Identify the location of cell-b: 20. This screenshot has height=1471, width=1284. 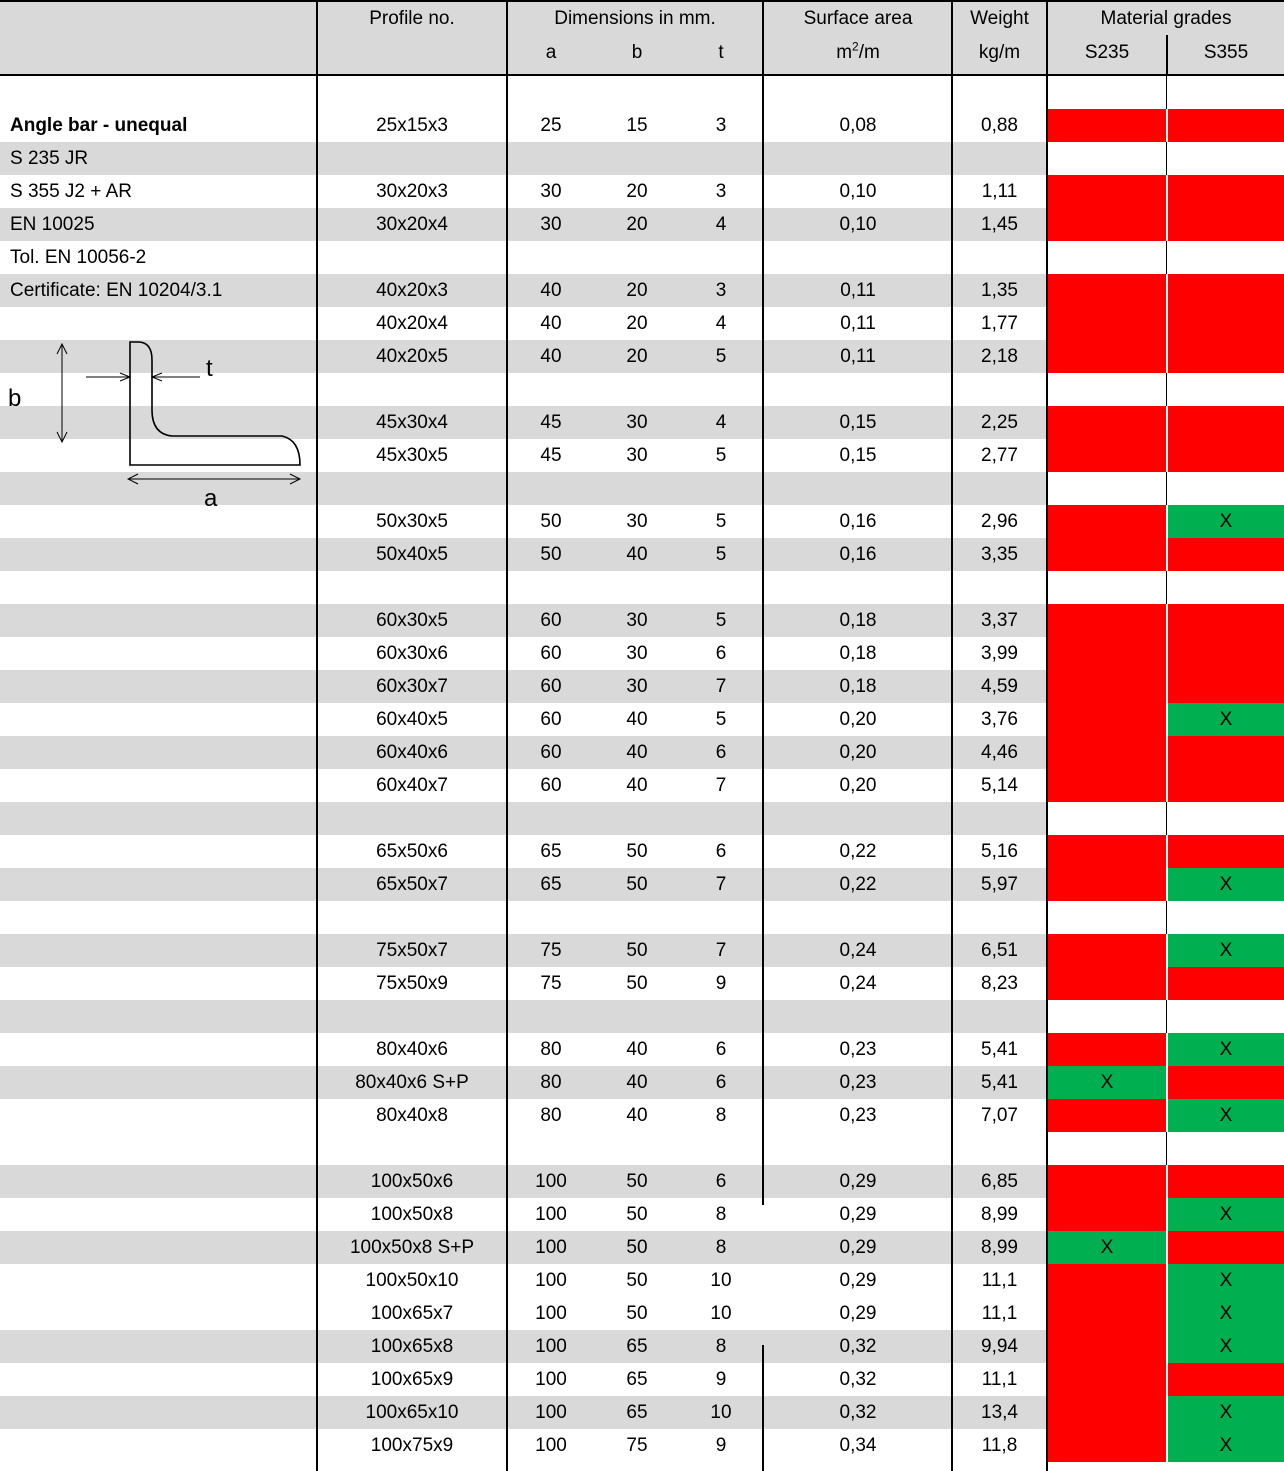
(637, 323).